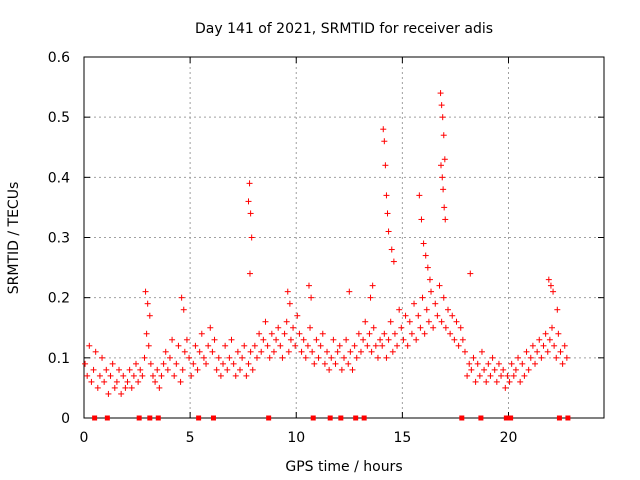 Image resolution: width=640 pixels, height=480 pixels. What do you see at coordinates (190, 438) in the screenshot?
I see `x-tick-label: 5` at bounding box center [190, 438].